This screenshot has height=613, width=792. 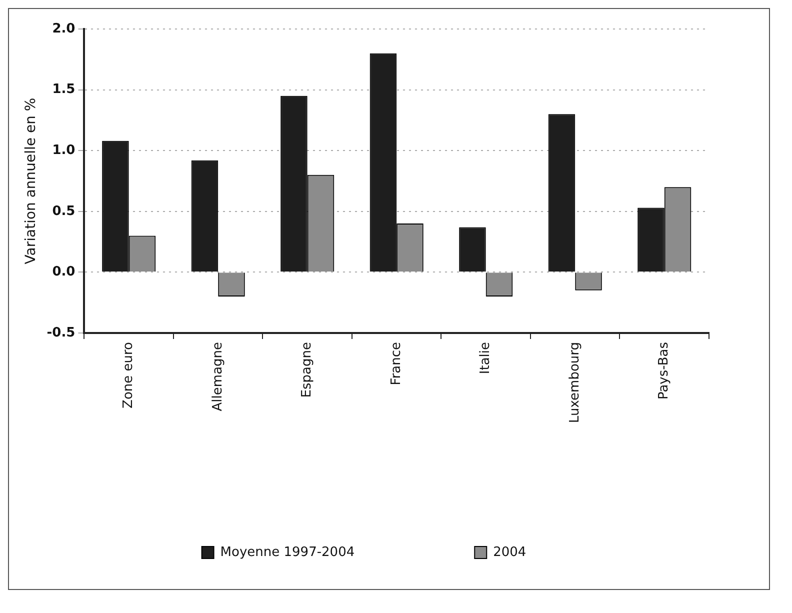 I want to click on x-tick-label: Italie, so click(x=486, y=358).